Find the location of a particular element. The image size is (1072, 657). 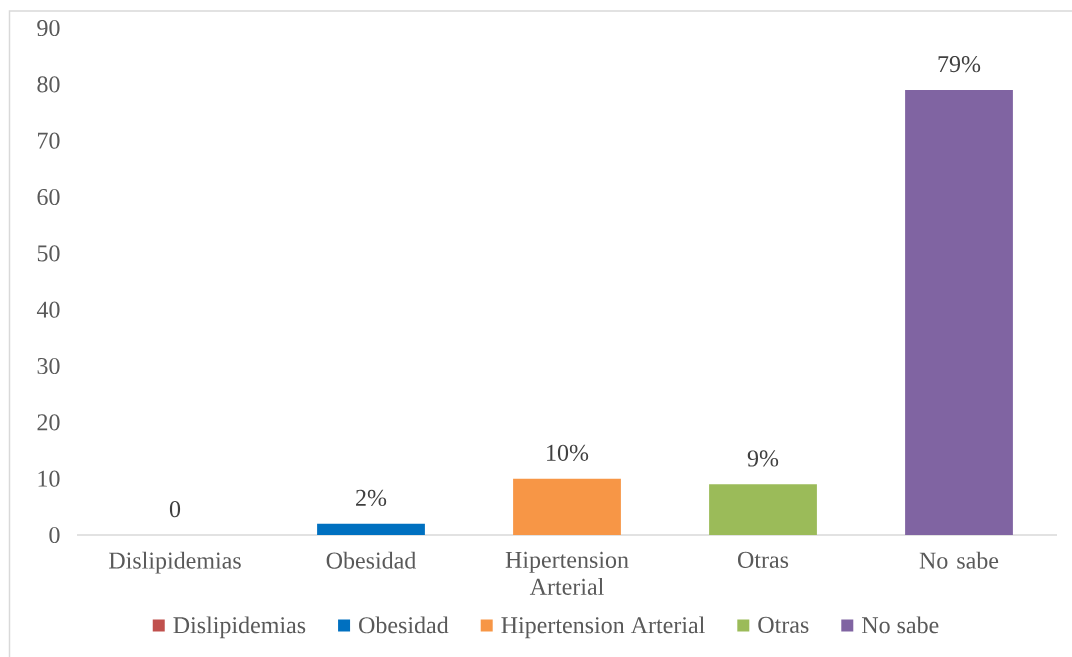

data-label: 0 is located at coordinates (175, 509).